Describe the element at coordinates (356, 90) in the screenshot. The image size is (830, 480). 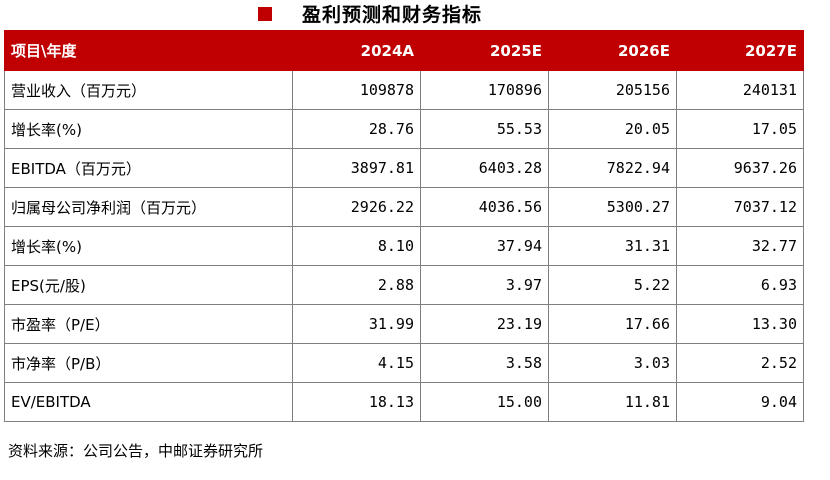
I see `table-cell: 109878` at that location.